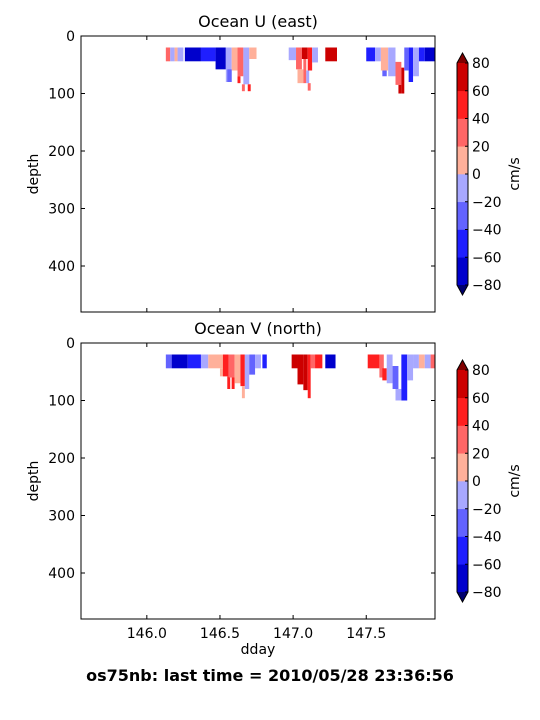 This screenshot has height=720, width=540. What do you see at coordinates (34, 174) in the screenshot?
I see `ylabel-u: depth` at bounding box center [34, 174].